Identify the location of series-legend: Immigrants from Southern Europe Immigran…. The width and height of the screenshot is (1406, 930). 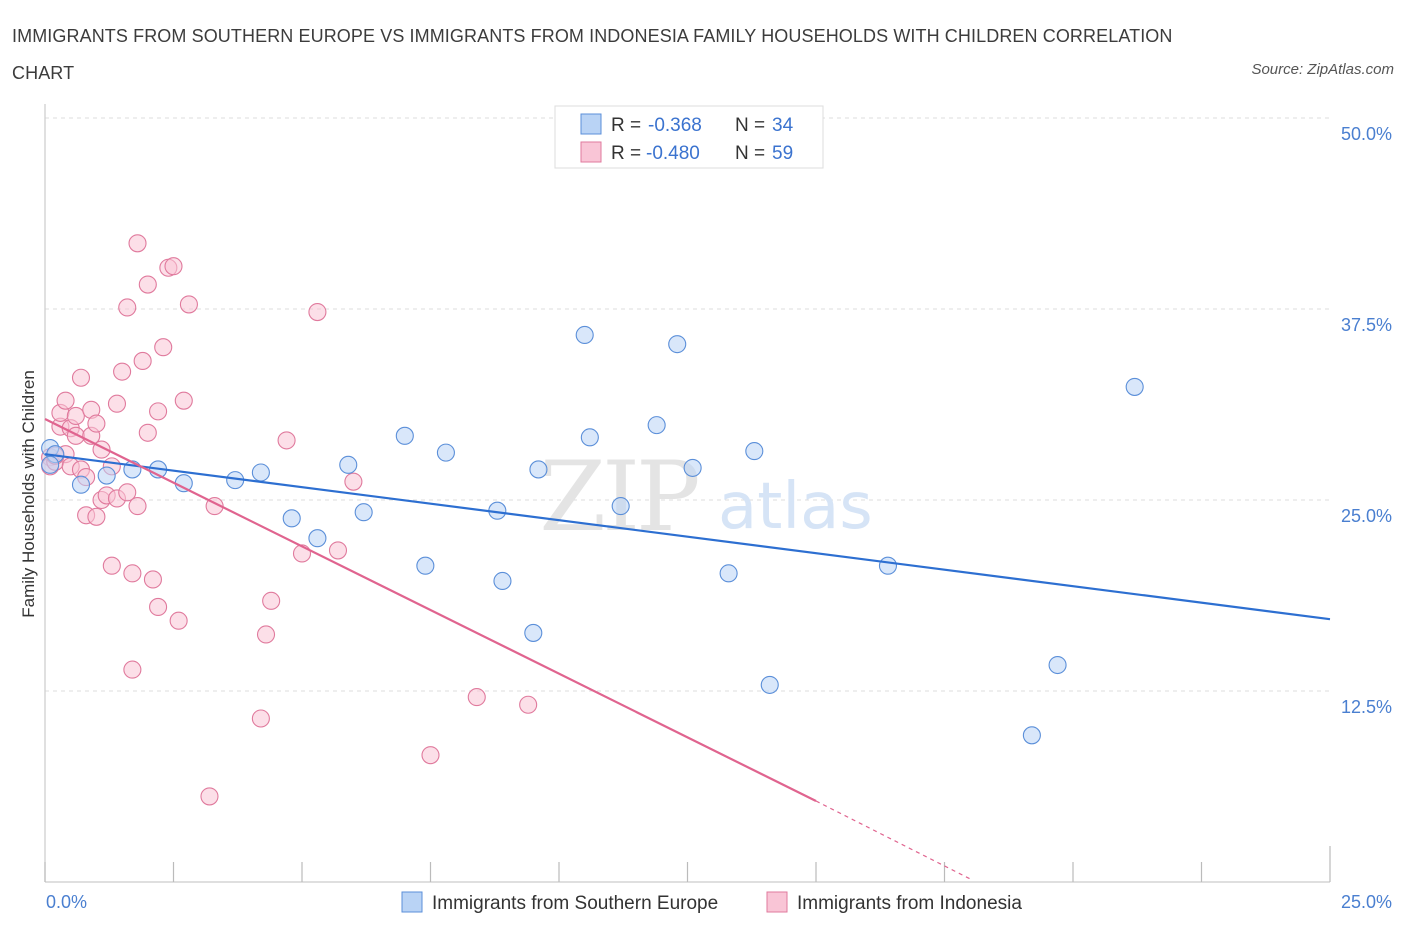
(711, 902).